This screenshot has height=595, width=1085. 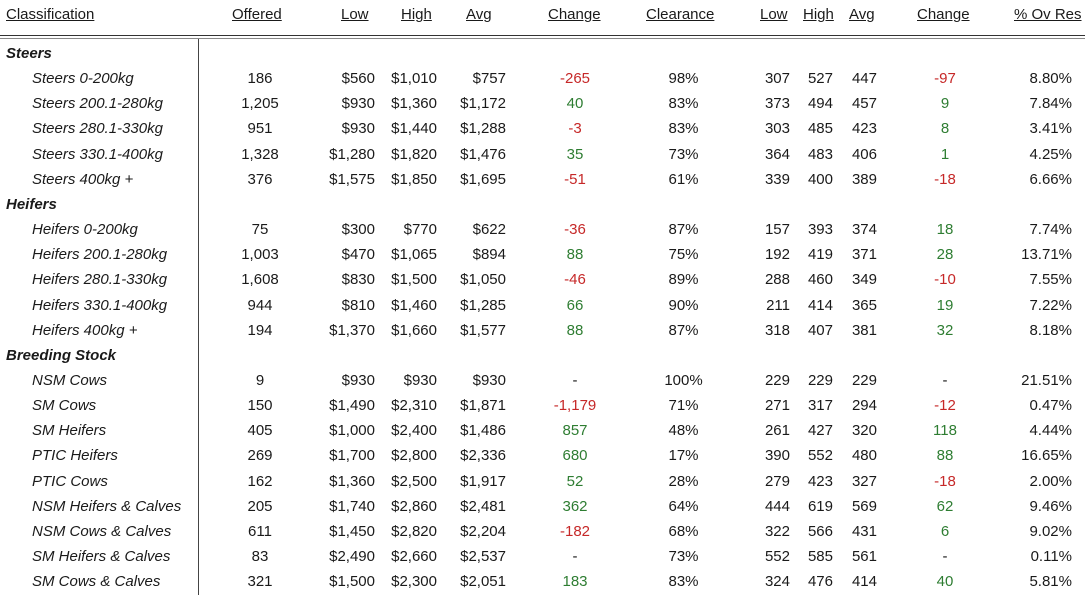 What do you see at coordinates (414, 330) in the screenshot?
I see `cell-high: $1,660` at bounding box center [414, 330].